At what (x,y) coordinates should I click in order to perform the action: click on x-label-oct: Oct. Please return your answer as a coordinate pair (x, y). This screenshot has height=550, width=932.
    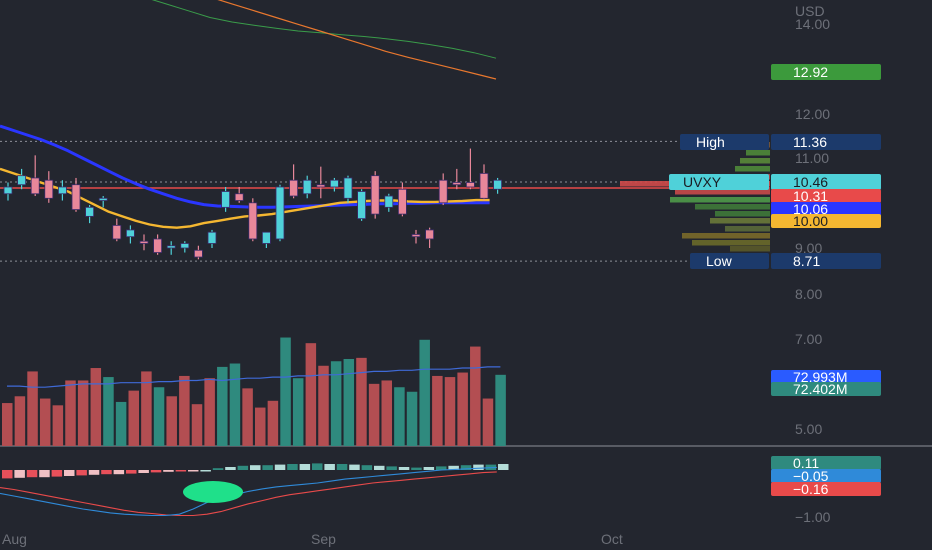
    Looking at the image, I should click on (612, 539).